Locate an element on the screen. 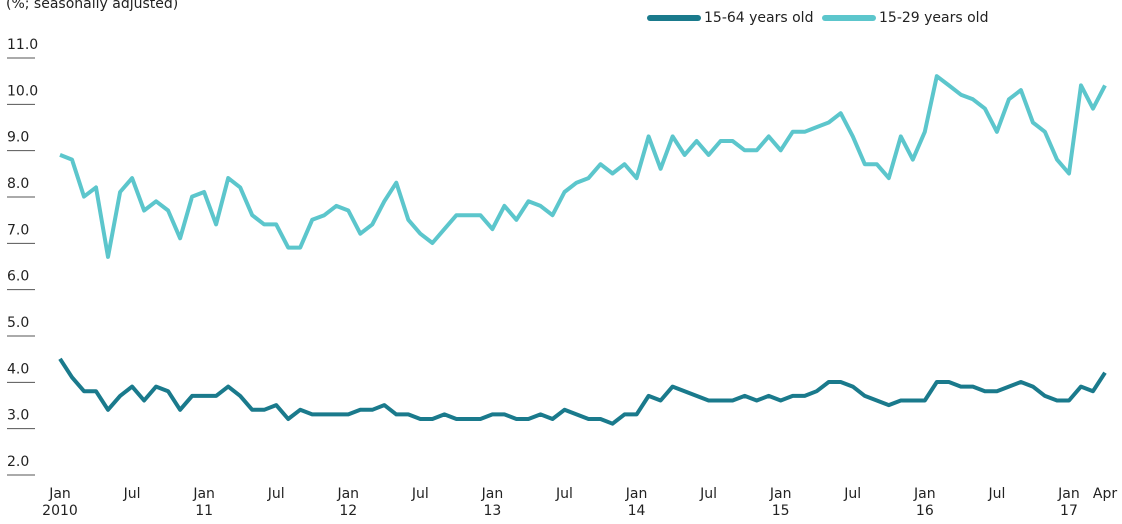 The width and height of the screenshot is (1122, 524). x-tick-label: 13 is located at coordinates (492, 511).